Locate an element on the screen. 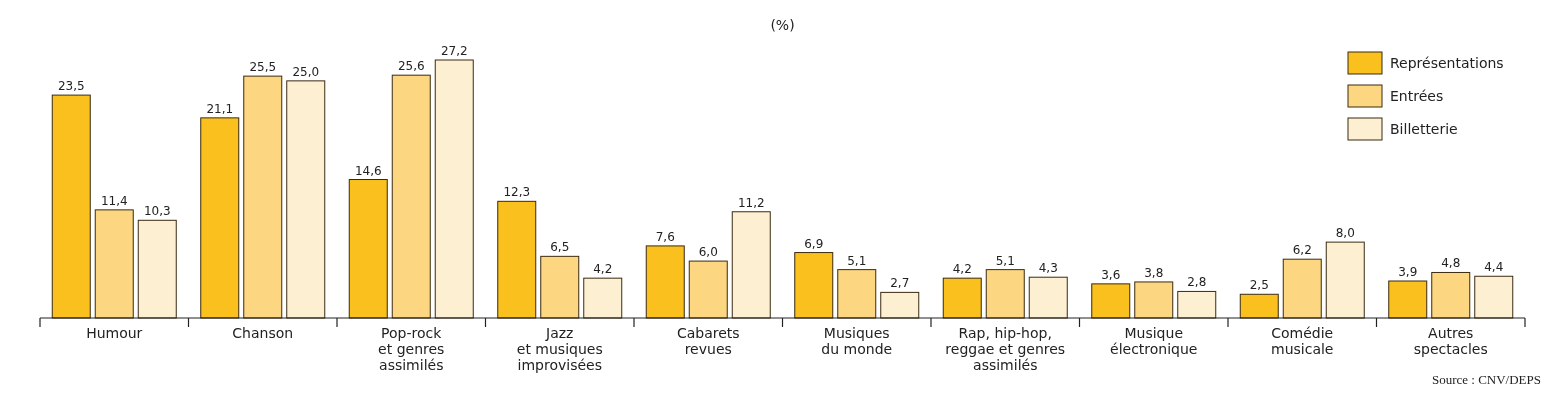 This screenshot has width=1553, height=400. x-tick-label: Musique électronique is located at coordinates (1154, 341).